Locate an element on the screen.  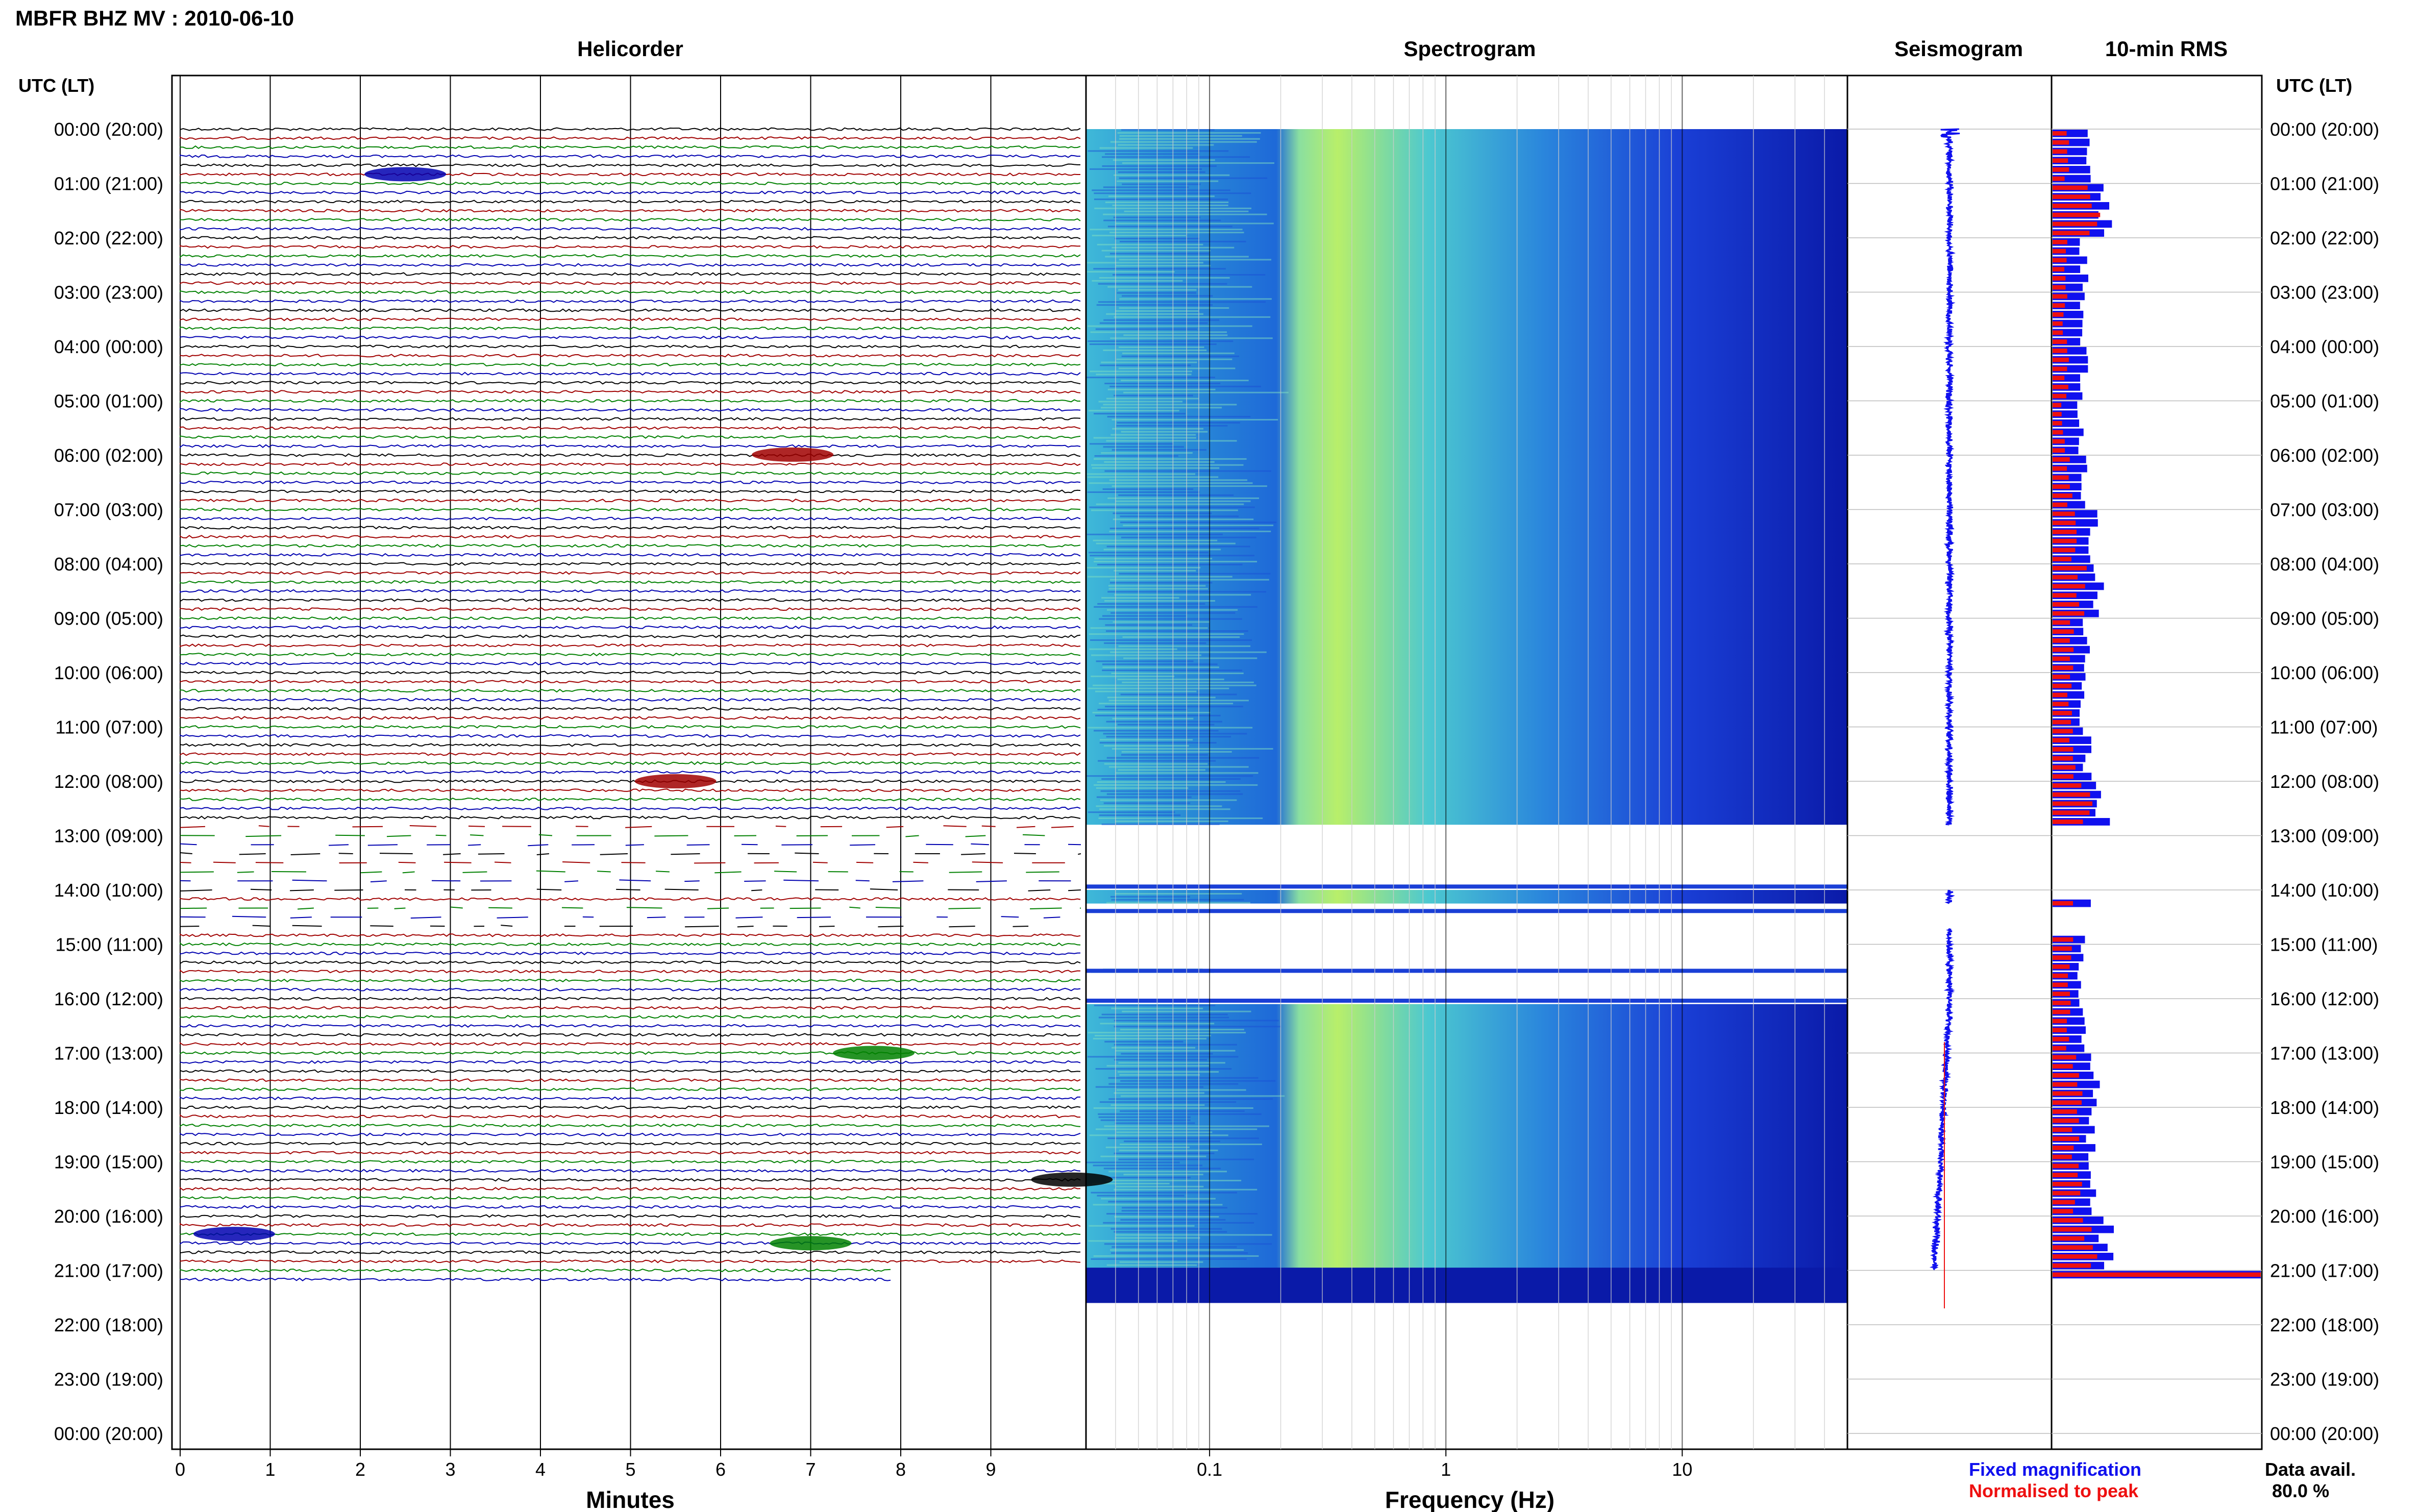
time-label-left: 22:00 (18:00) is located at coordinates (108, 1325).